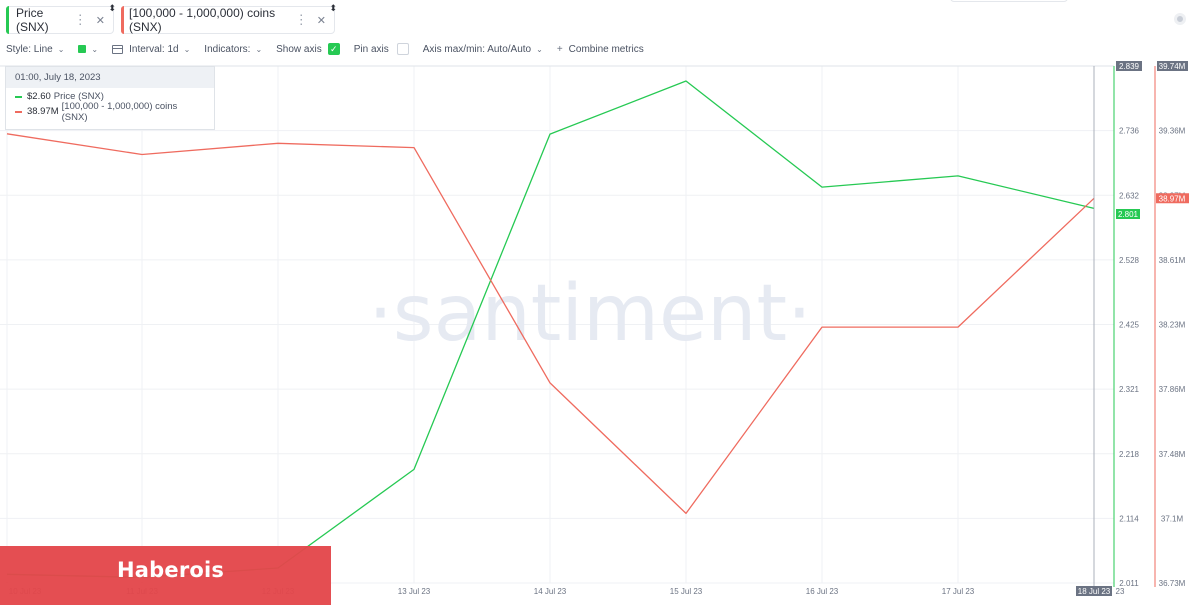 The width and height of the screenshot is (1200, 605). Describe the element at coordinates (590, 314) in the screenshot. I see `santiment-watermark: ·santiment·` at that location.